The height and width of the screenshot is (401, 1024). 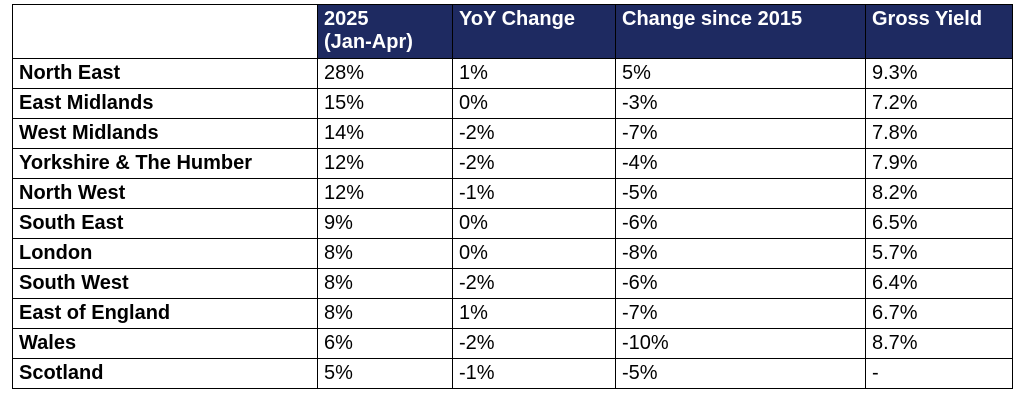 I want to click on cell-gross-yield: 8.2%, so click(x=939, y=193).